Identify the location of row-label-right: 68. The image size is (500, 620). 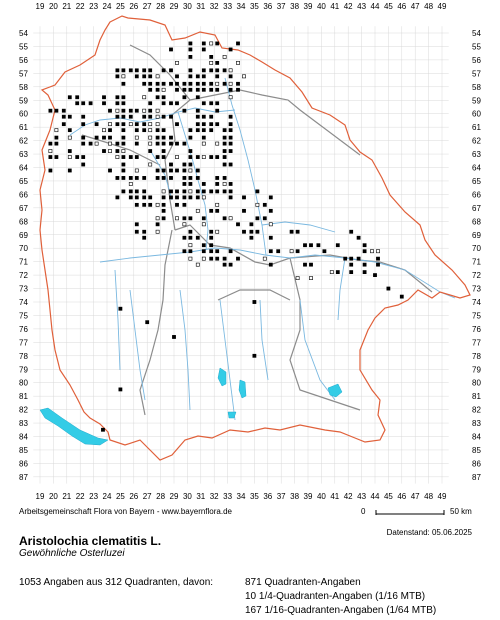
(476, 221).